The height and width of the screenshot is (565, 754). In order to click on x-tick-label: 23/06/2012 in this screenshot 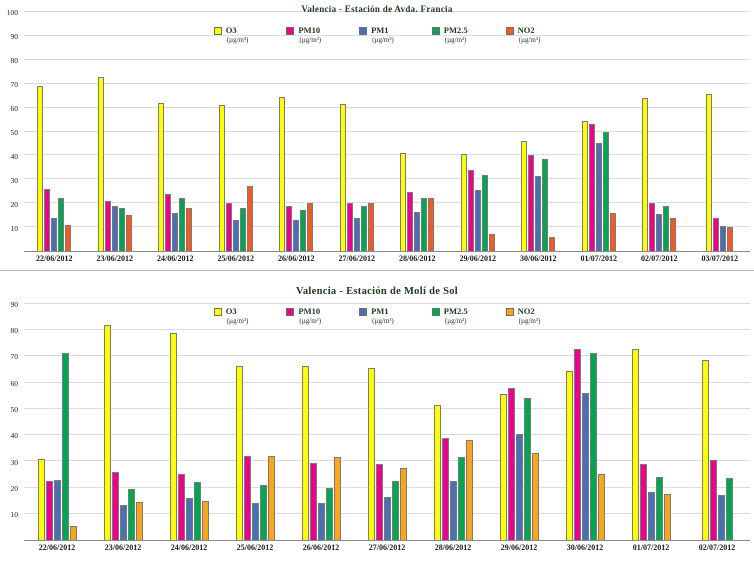, I will do `click(114, 258)`.